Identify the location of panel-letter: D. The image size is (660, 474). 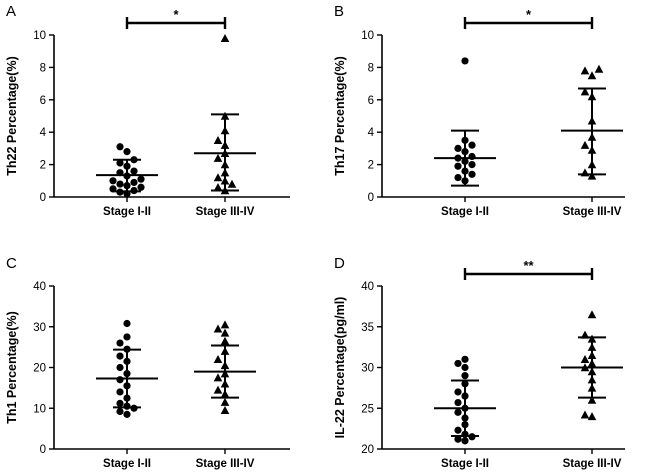
(339, 263).